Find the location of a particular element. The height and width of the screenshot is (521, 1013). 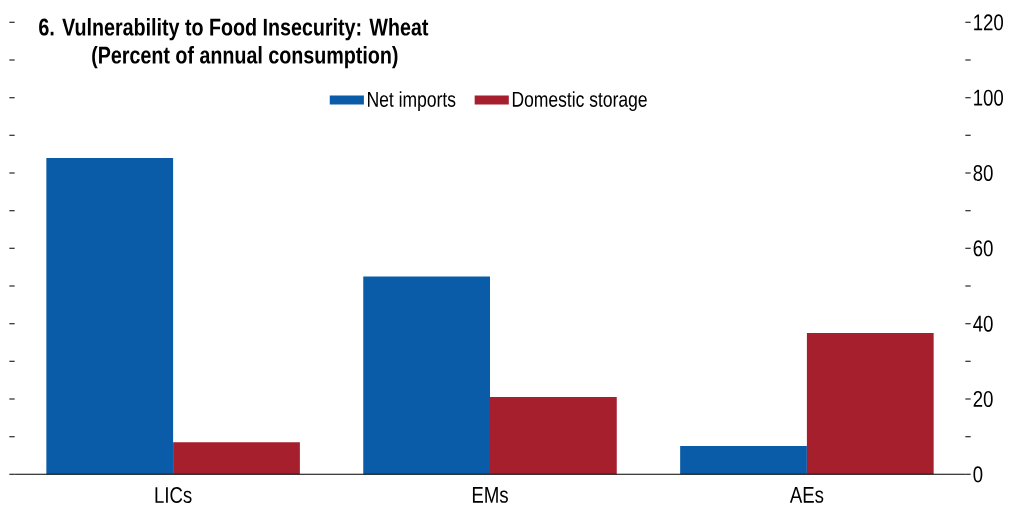

y-tick-label: 0 is located at coordinates (978, 474).